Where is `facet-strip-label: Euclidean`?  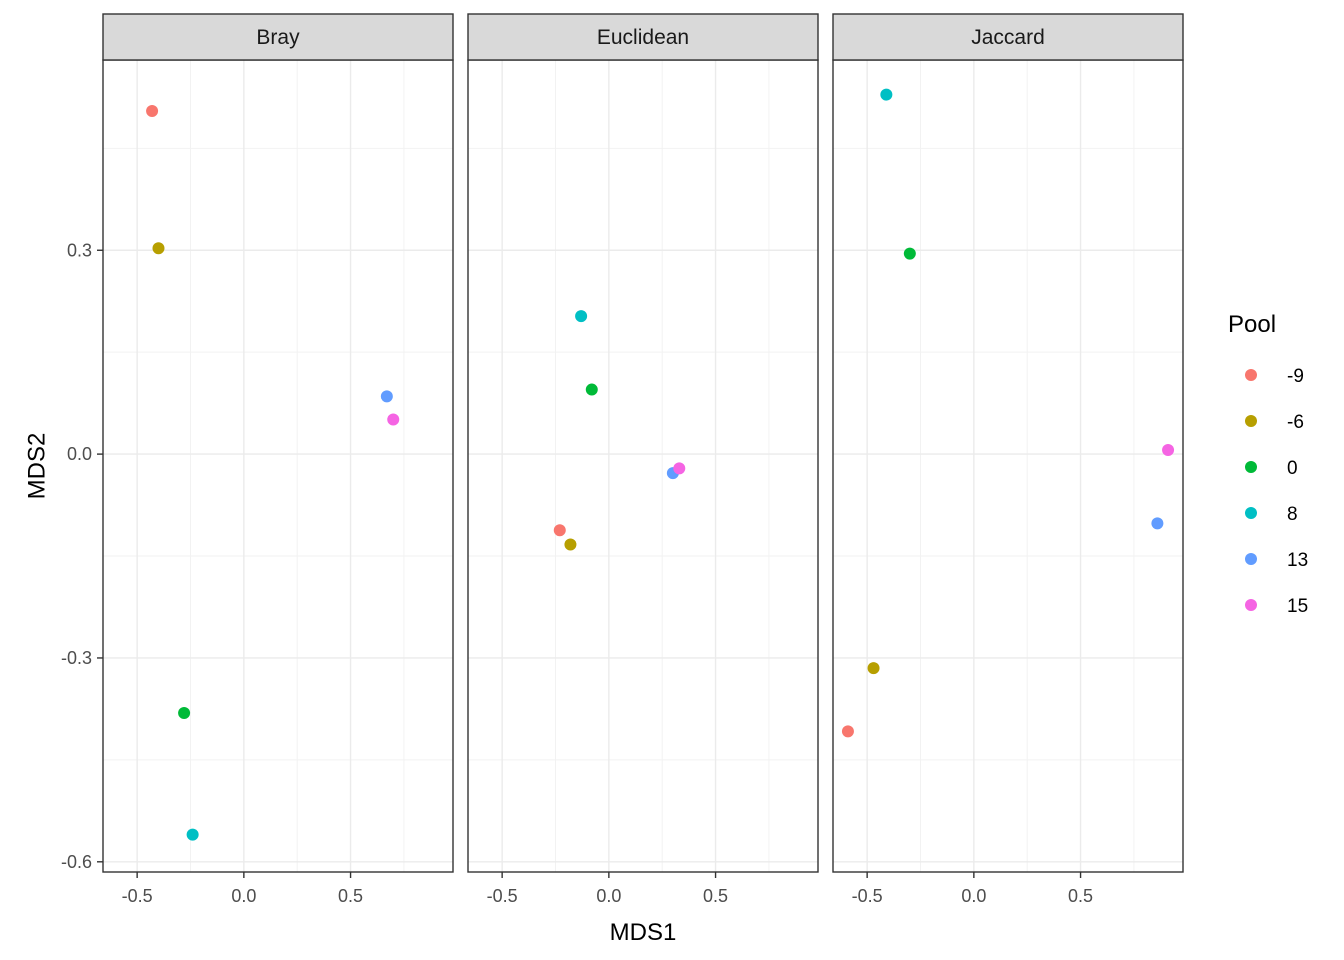 facet-strip-label: Euclidean is located at coordinates (643, 37).